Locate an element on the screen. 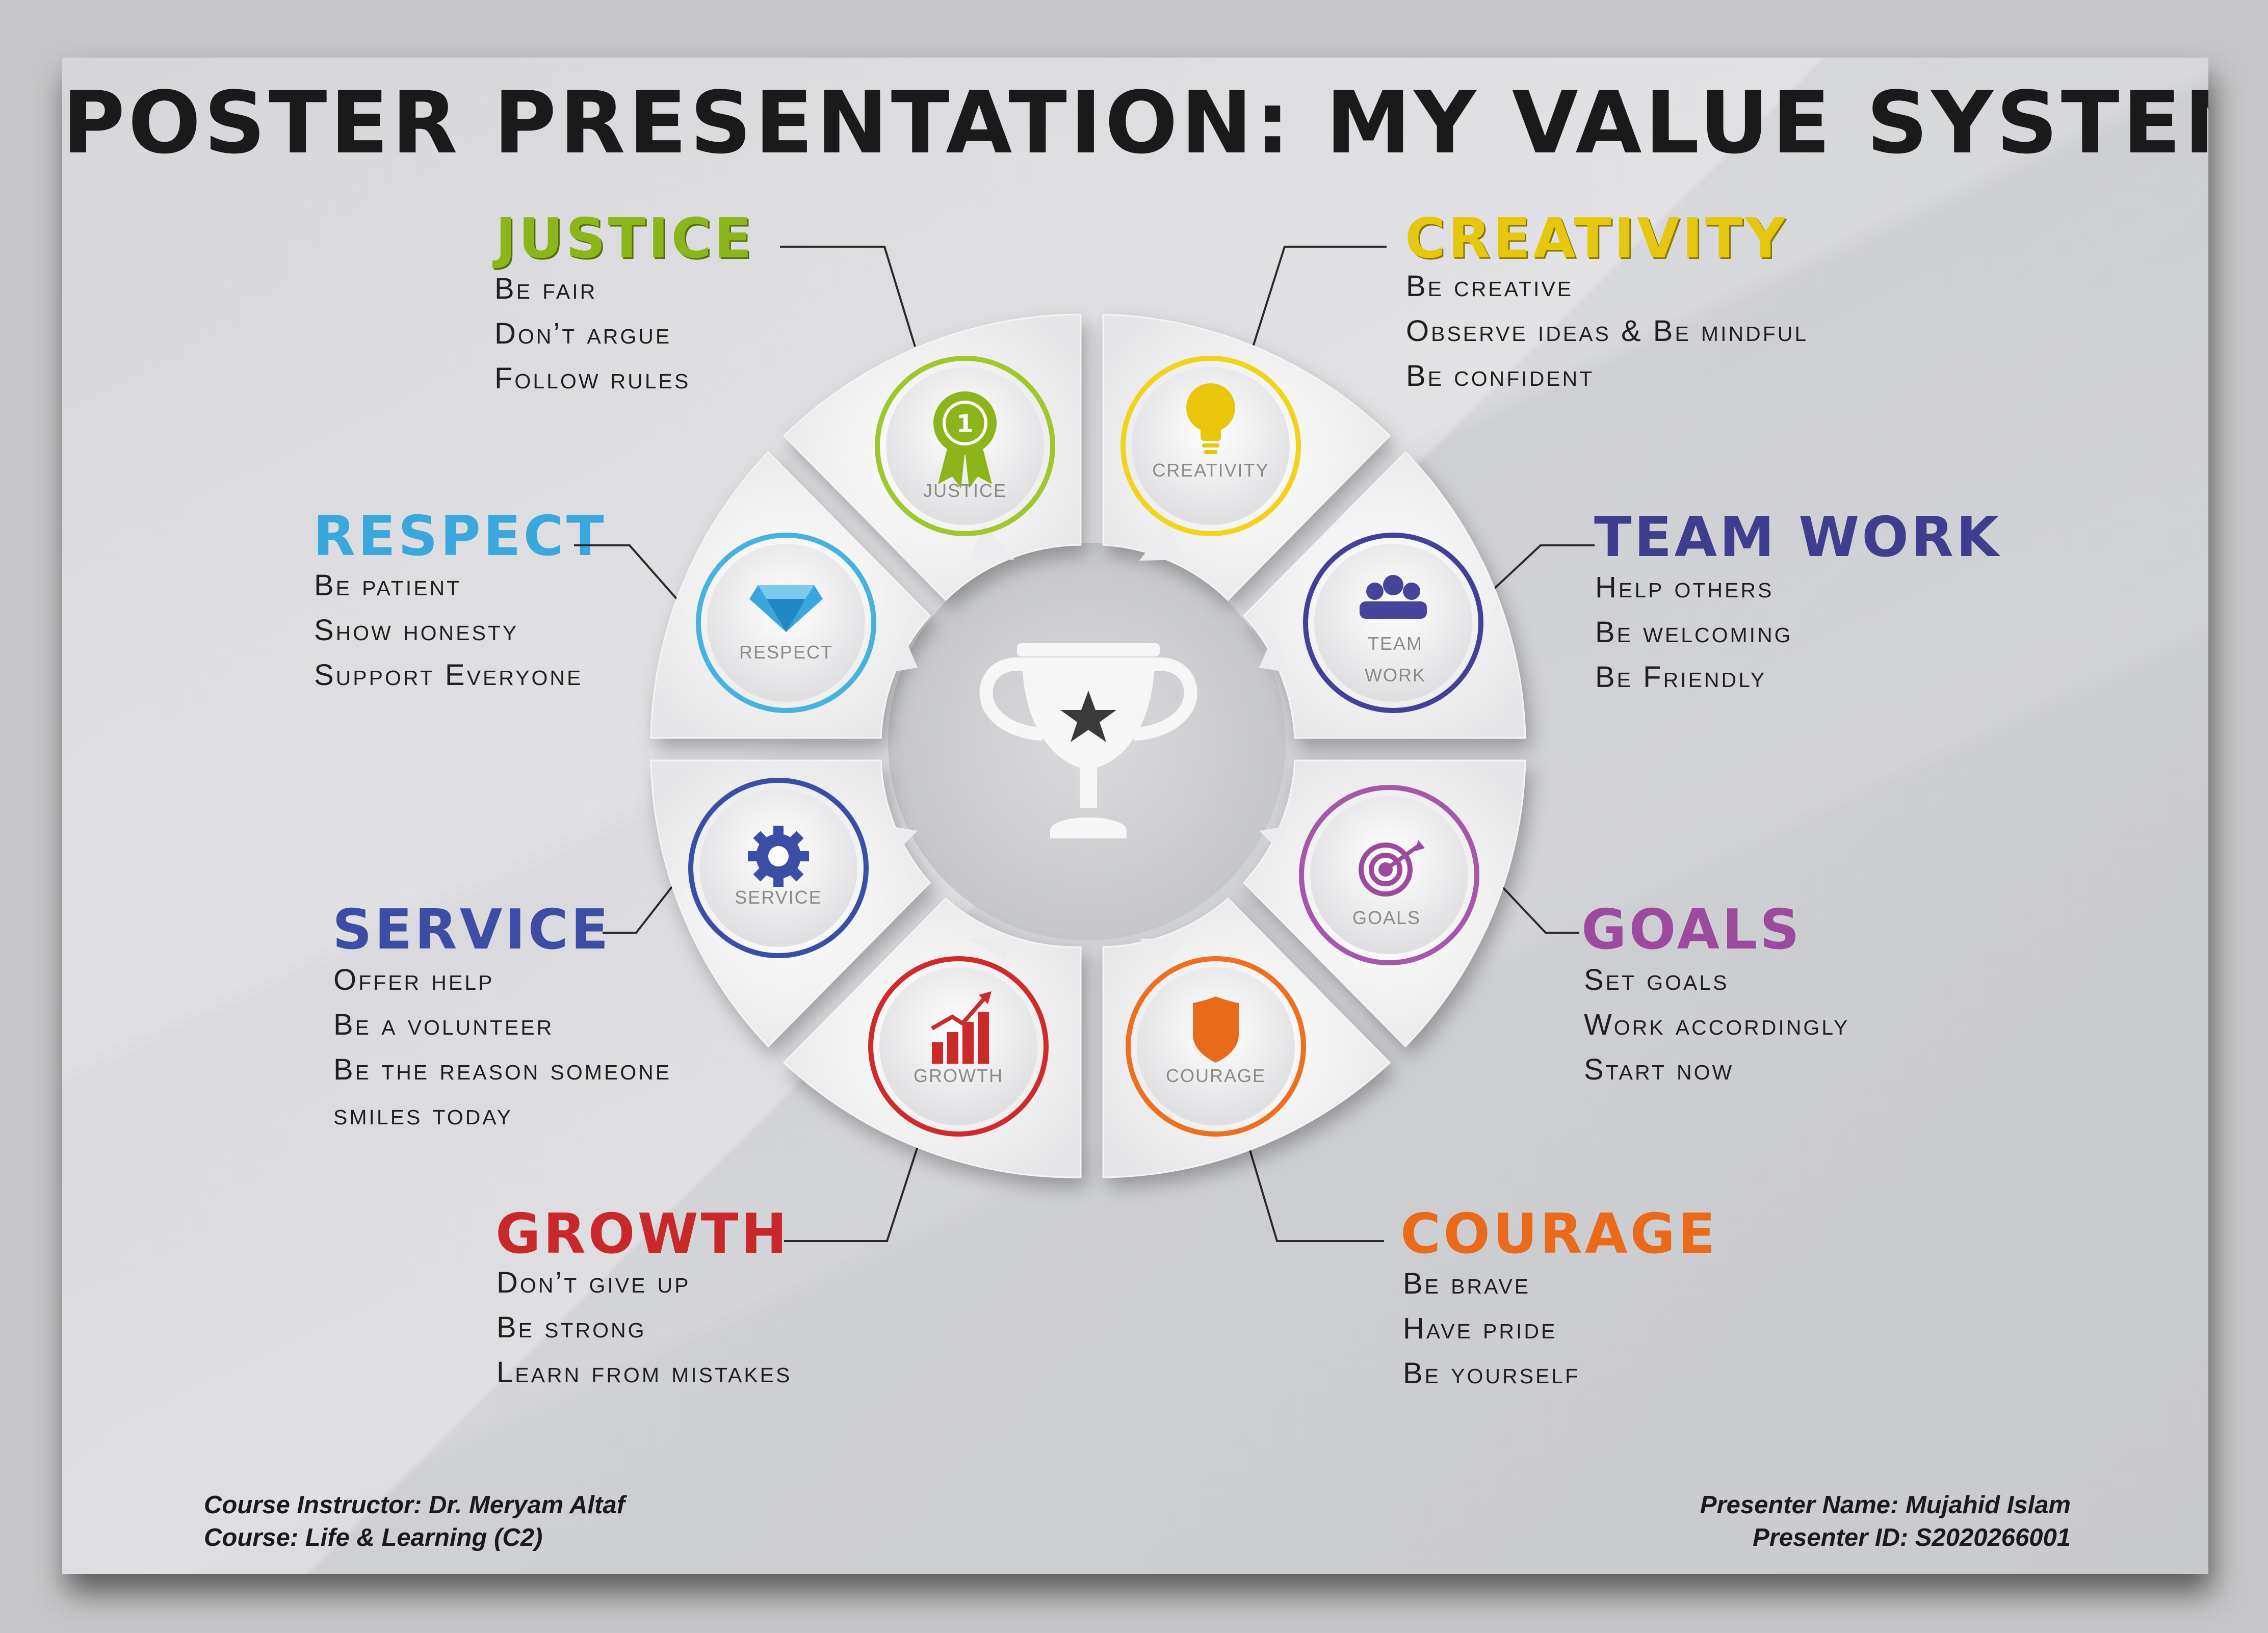 This screenshot has width=2268, height=1633. growth-icon-label: GROWTH is located at coordinates (958, 1075).